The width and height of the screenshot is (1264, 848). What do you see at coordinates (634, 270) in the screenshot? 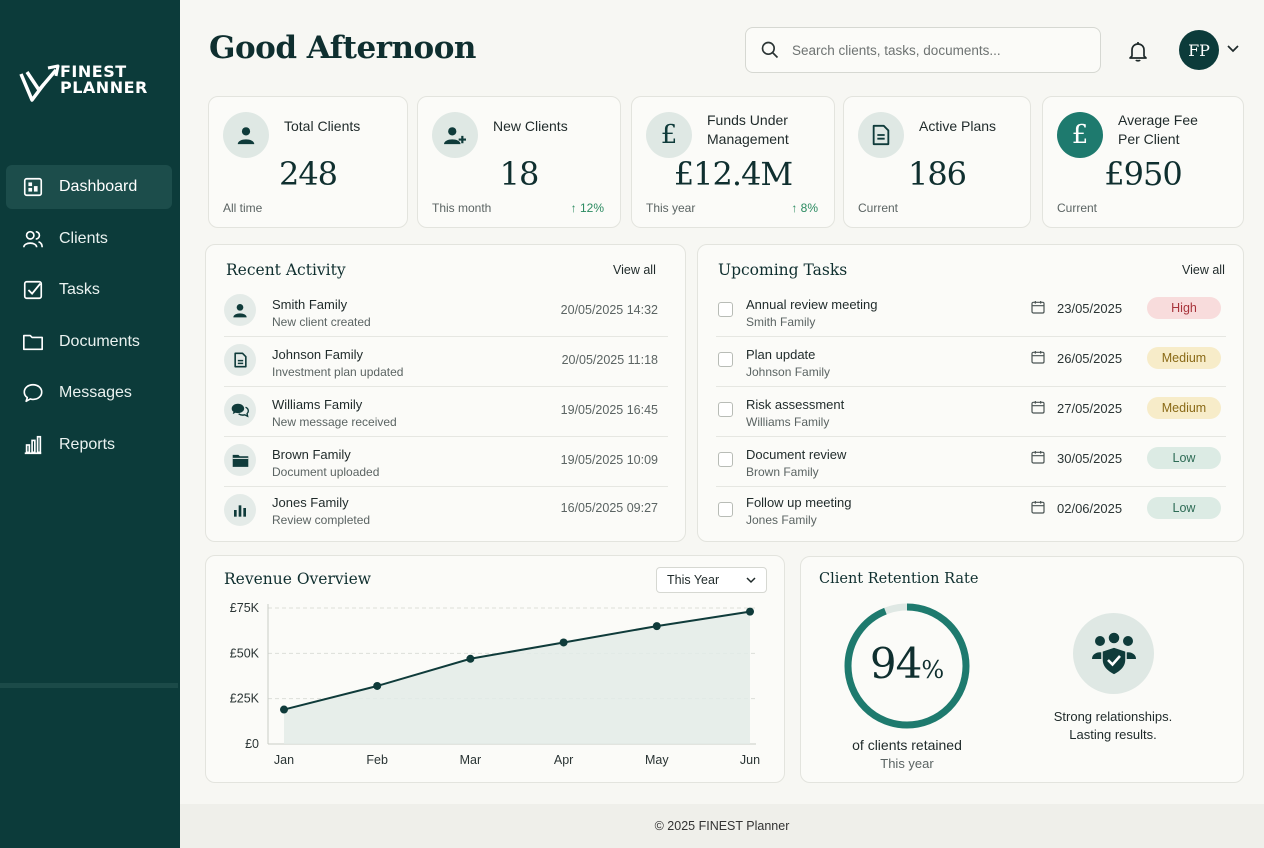
I see `view-all-activity-link: View all` at bounding box center [634, 270].